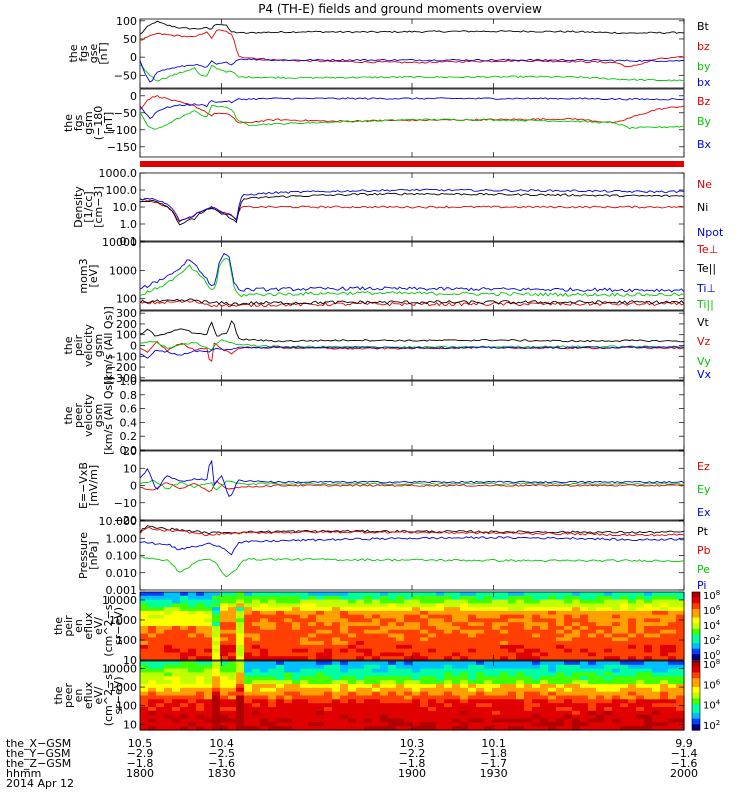 This screenshot has width=750, height=800. I want to click on y-tick-label: 0.8, so click(129, 395).